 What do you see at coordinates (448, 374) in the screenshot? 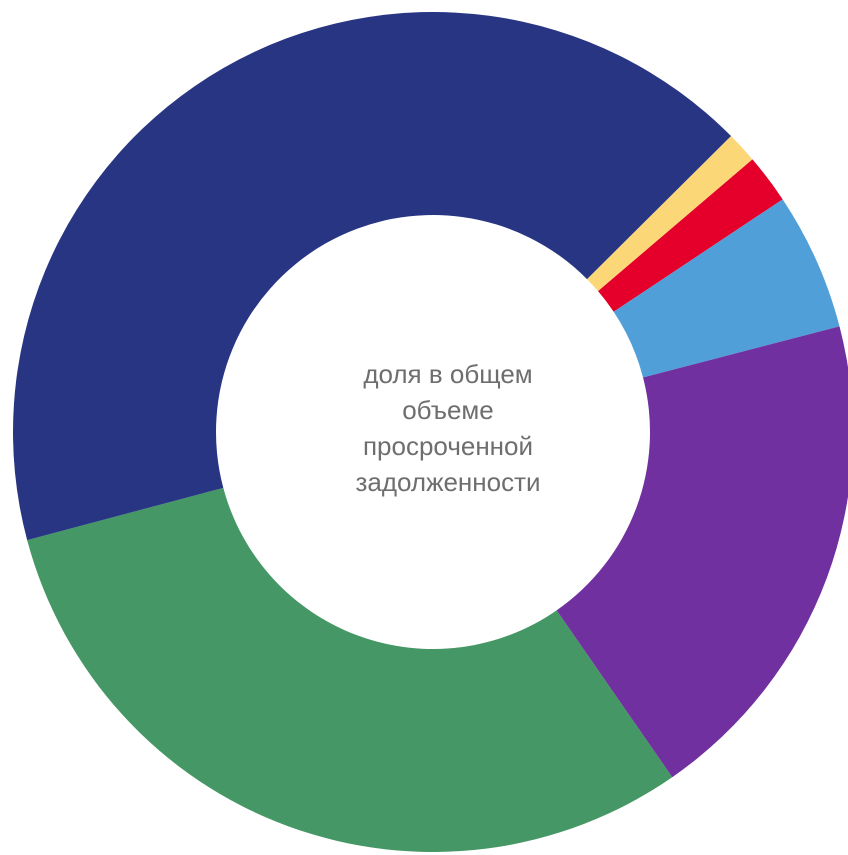
I see `center-label-line-1: доля в общем` at bounding box center [448, 374].